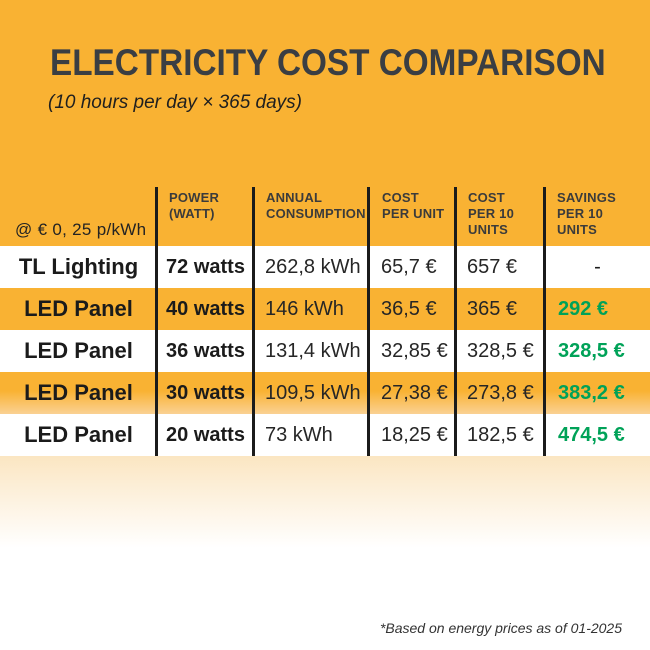  I want to click on page-title: ELECTRICITY COST COMPARISON, so click(328, 62).